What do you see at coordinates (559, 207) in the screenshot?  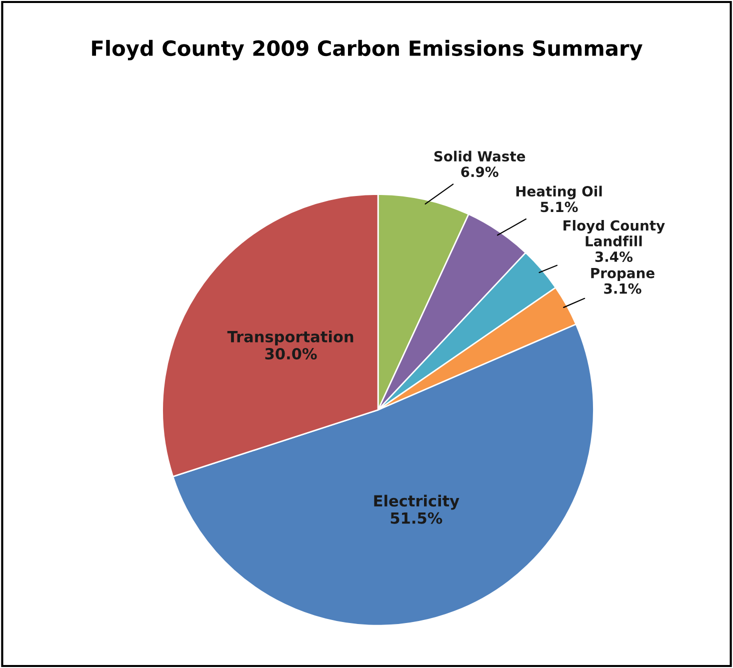 I see `data-label: 5.1%` at bounding box center [559, 207].